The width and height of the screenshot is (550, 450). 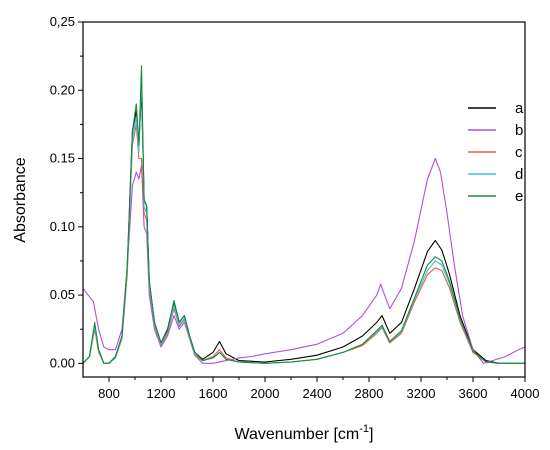 I want to click on x-tick-label: 3200, so click(x=421, y=393).